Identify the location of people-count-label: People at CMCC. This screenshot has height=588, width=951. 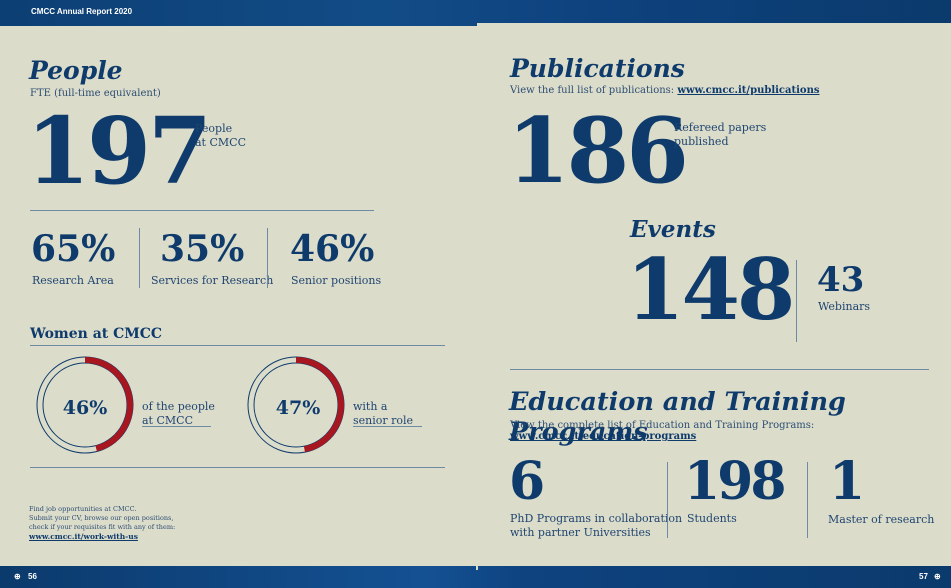
(220, 136).